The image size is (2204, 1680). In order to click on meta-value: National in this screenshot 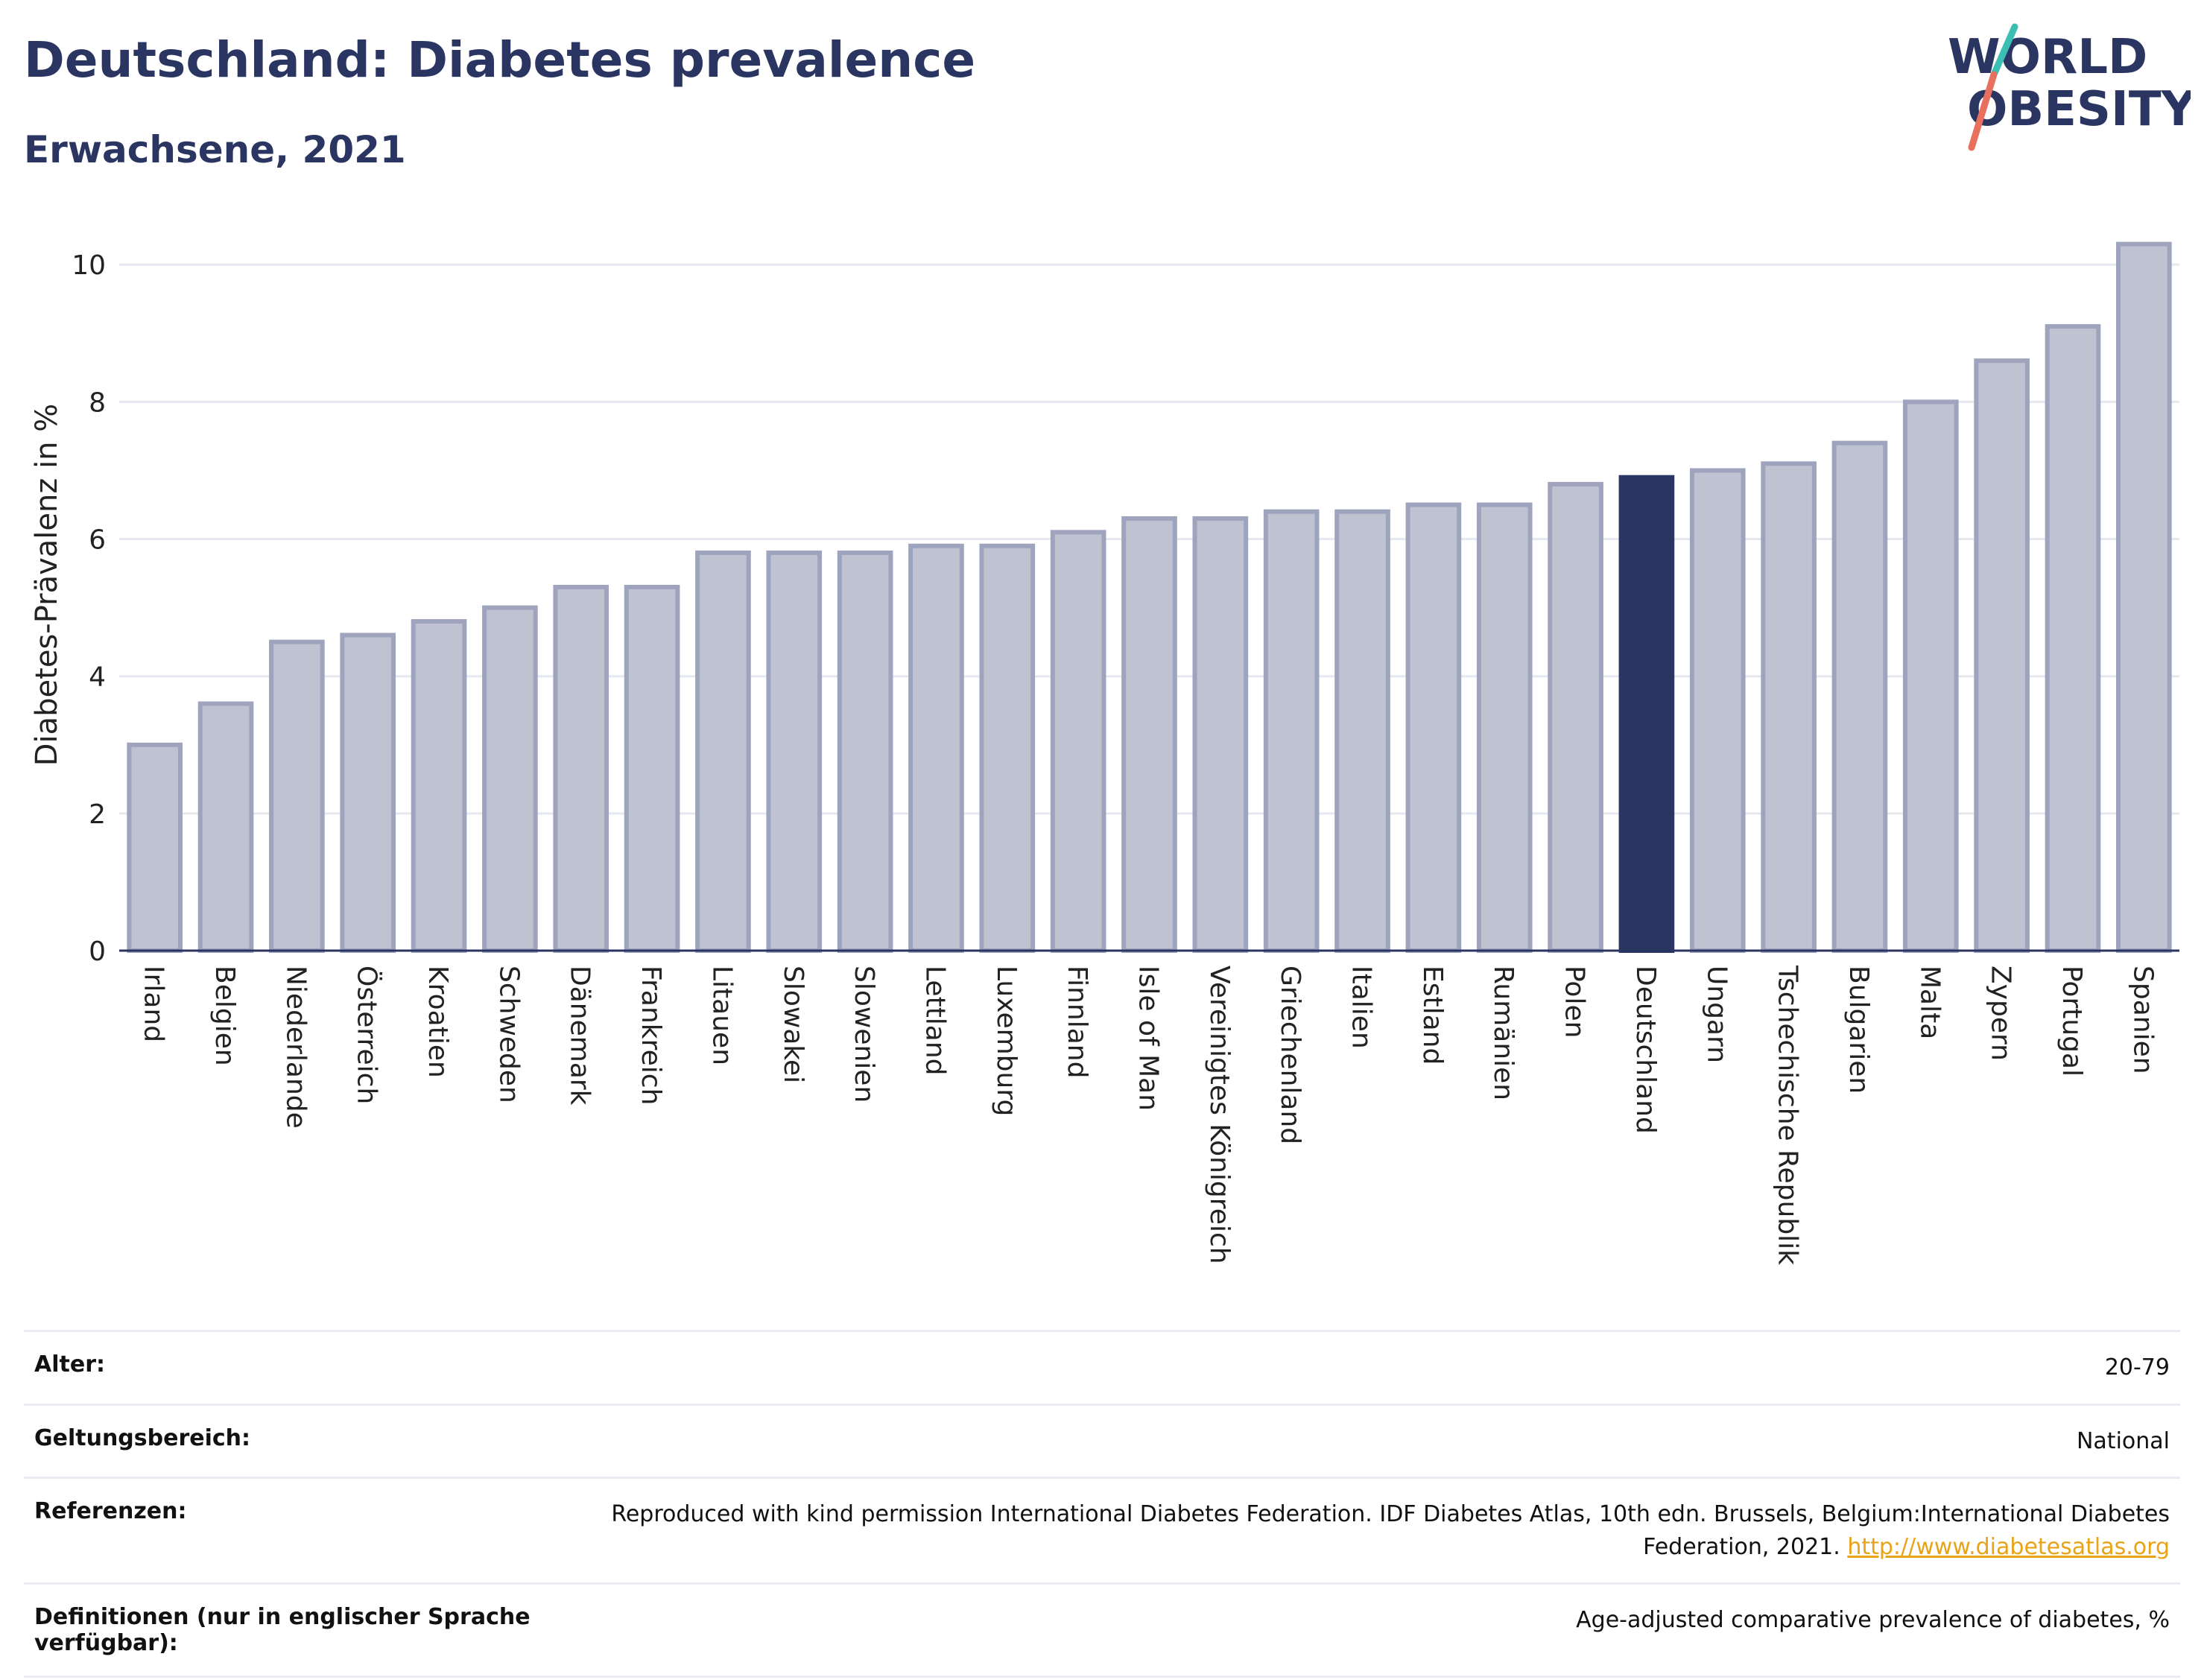, I will do `click(1365, 1440)`.